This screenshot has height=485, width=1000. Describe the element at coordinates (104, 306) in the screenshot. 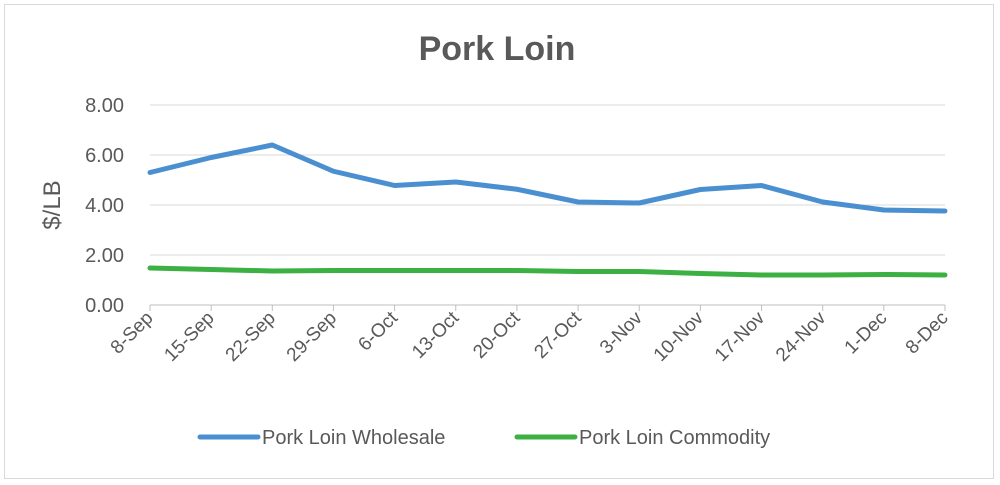

I see `y-tick-label: 0.00` at that location.